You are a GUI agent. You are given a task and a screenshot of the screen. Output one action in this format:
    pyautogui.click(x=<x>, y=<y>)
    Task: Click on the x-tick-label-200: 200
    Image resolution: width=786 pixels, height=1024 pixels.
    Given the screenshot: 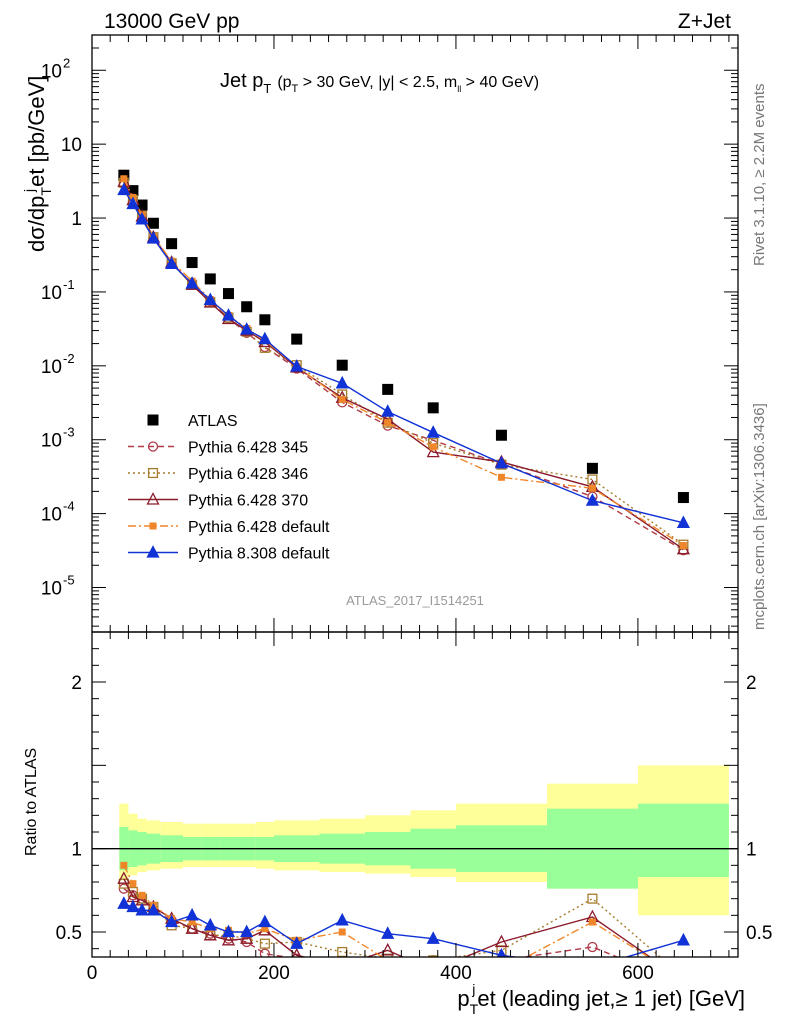 What is the action you would take?
    pyautogui.click(x=274, y=973)
    